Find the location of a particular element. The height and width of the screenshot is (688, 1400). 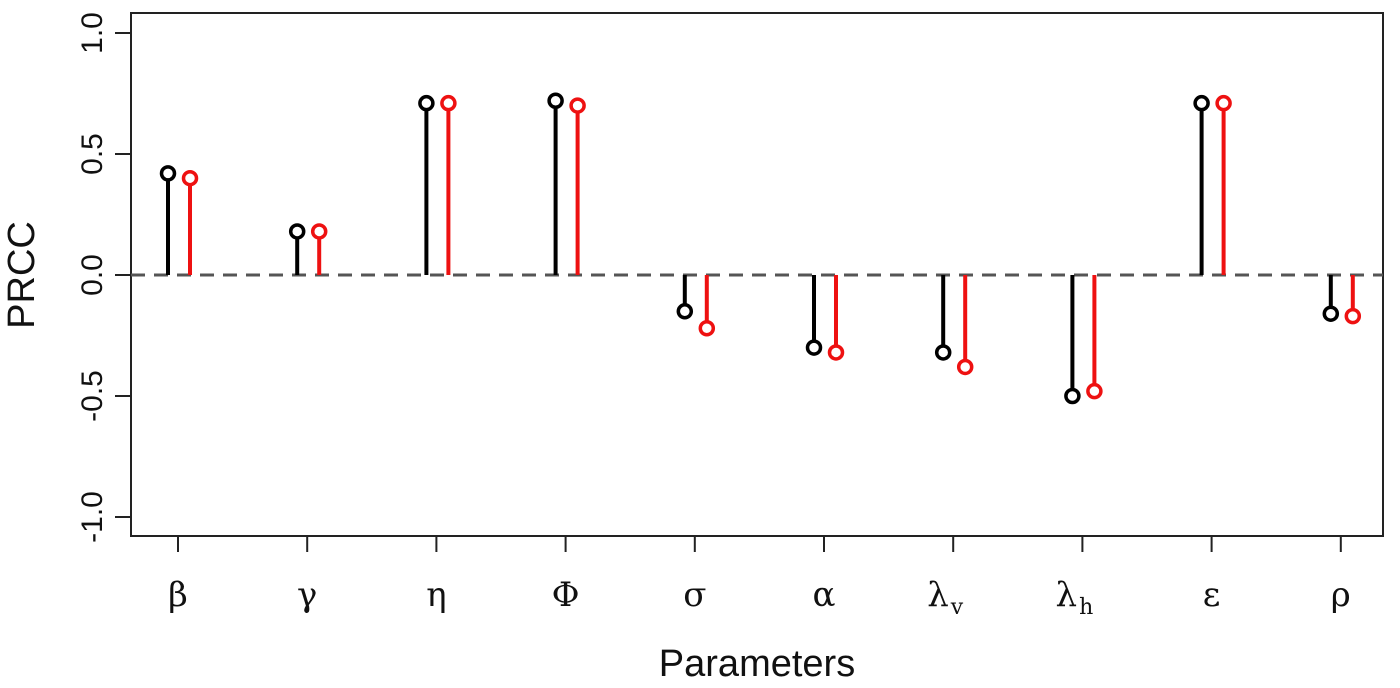

y-tick-label: 1.0 is located at coordinates (92, 33).